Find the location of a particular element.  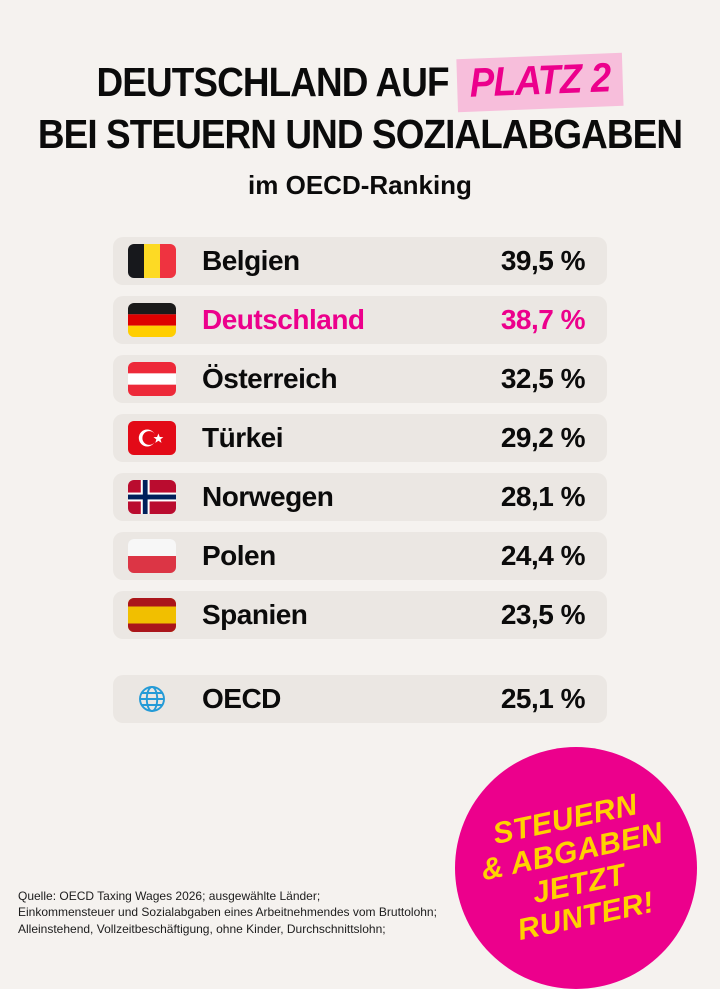

austria-flag-icon is located at coordinates (152, 379).